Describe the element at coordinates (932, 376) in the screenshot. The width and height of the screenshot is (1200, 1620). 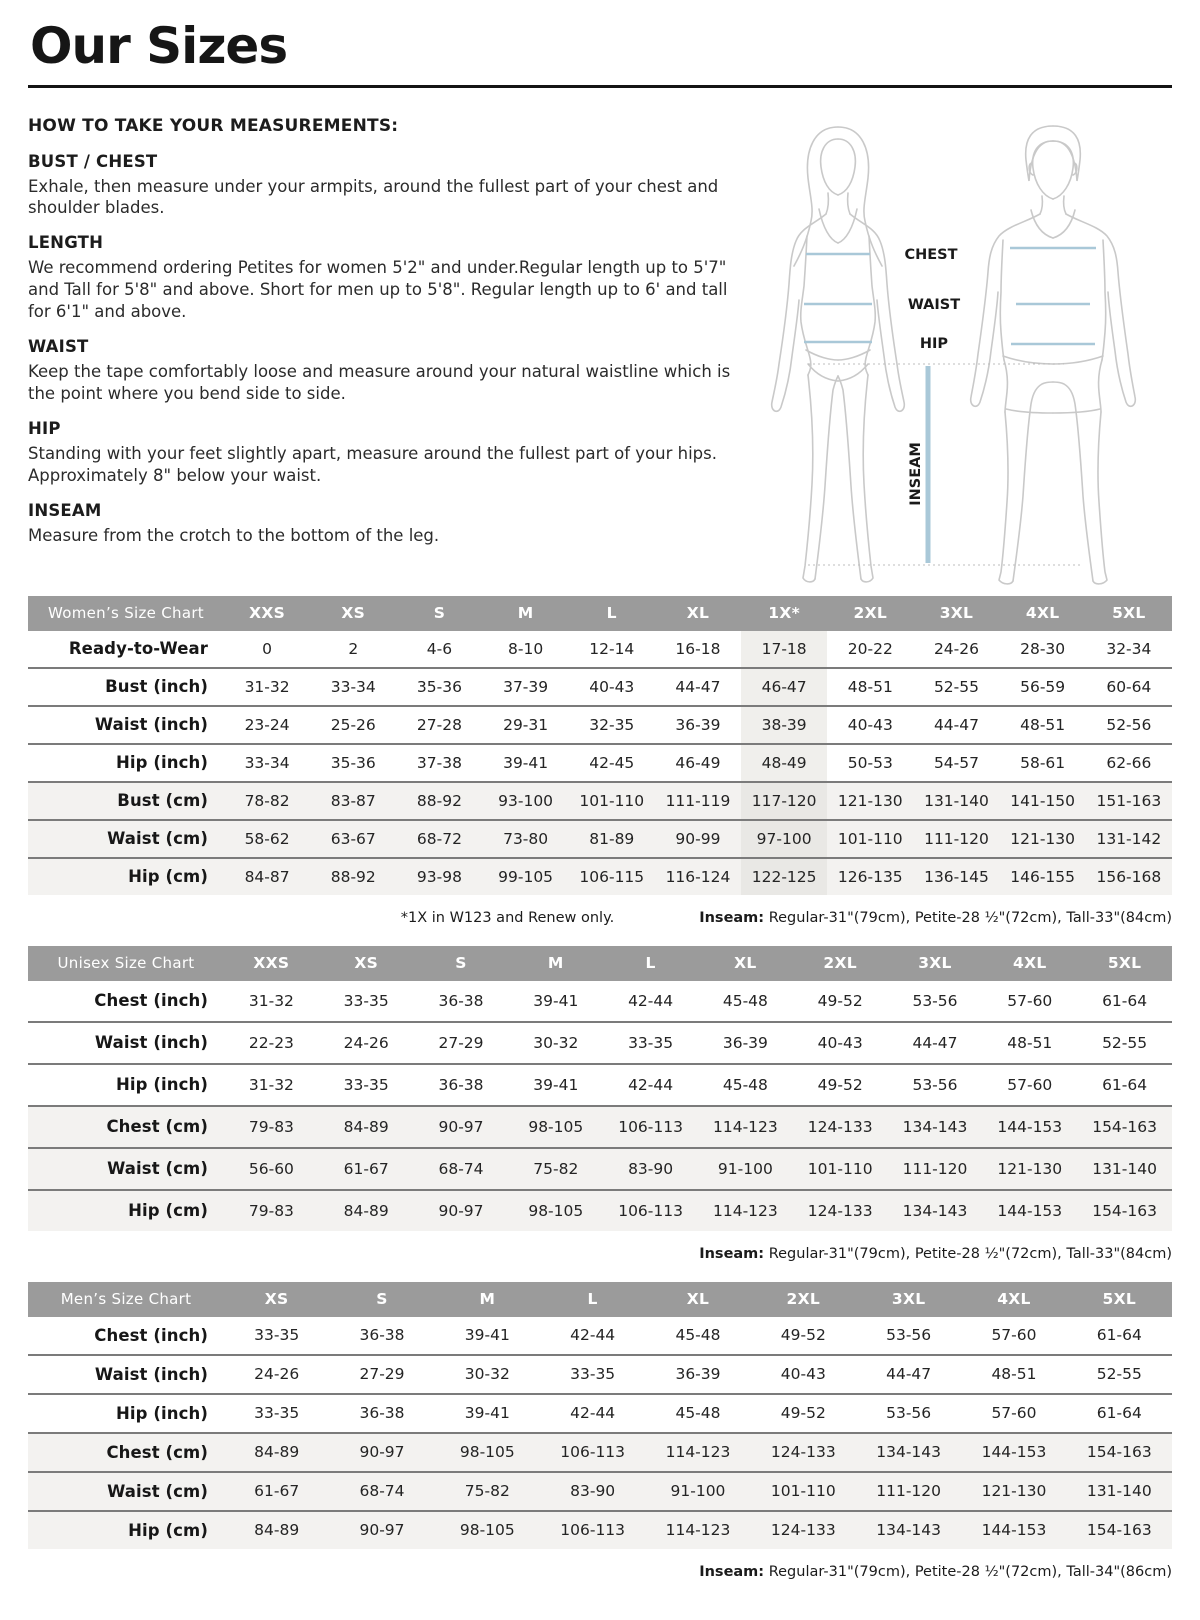
I see `diagram-labels: CHEST WAIST HIP INSEAM` at that location.